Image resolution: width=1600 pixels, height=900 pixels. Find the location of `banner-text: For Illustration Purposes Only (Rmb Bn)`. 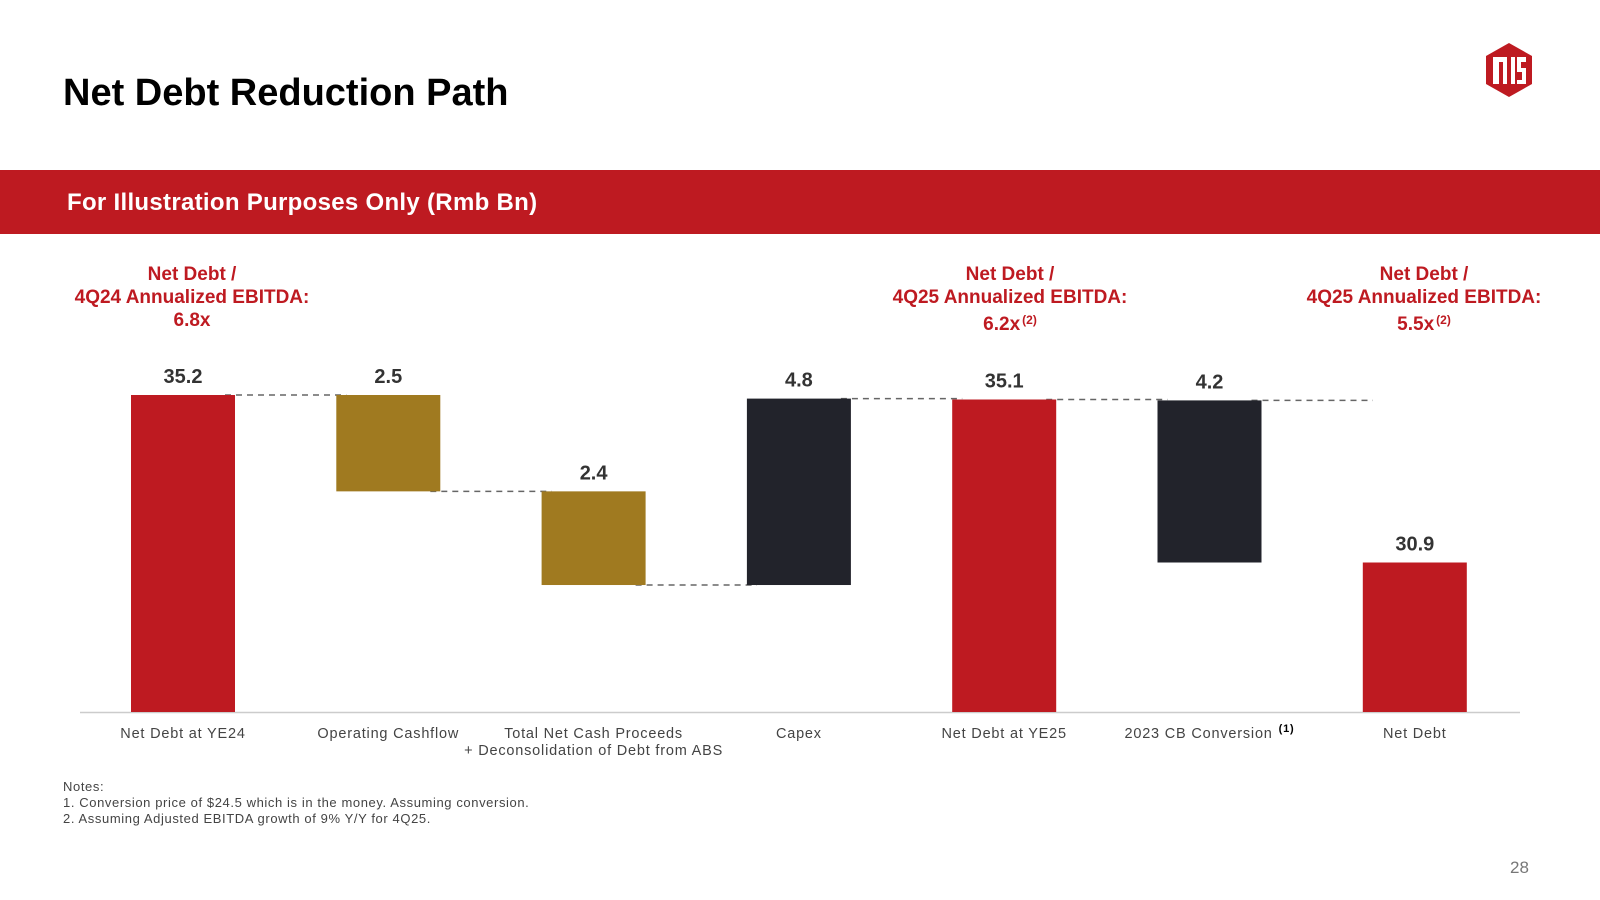

banner-text: For Illustration Purposes Only (Rmb Bn) is located at coordinates (302, 202).